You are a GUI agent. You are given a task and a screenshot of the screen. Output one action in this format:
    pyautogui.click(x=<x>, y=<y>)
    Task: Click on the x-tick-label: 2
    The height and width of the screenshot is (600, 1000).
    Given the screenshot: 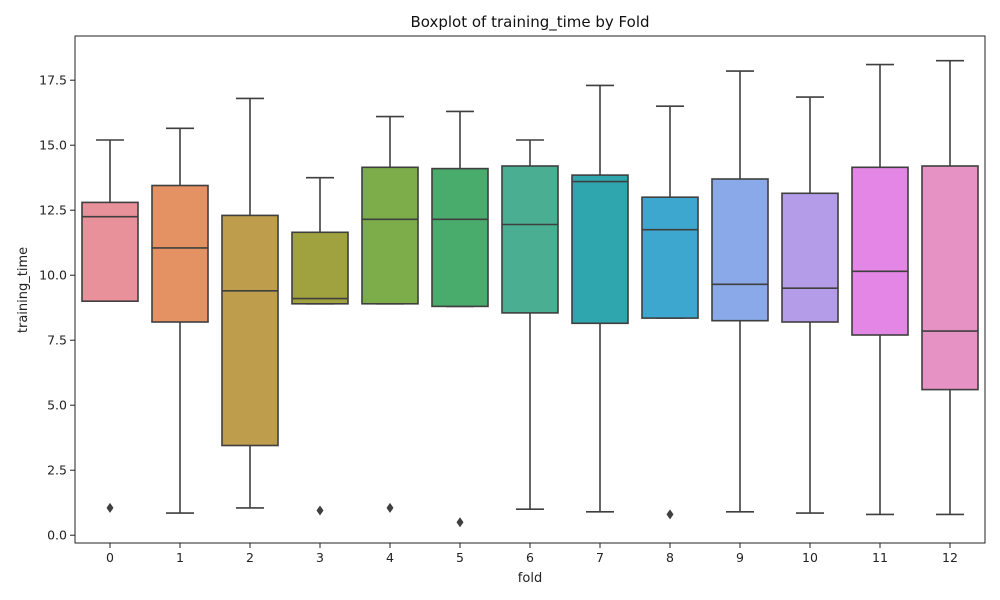 What is the action you would take?
    pyautogui.click(x=250, y=557)
    